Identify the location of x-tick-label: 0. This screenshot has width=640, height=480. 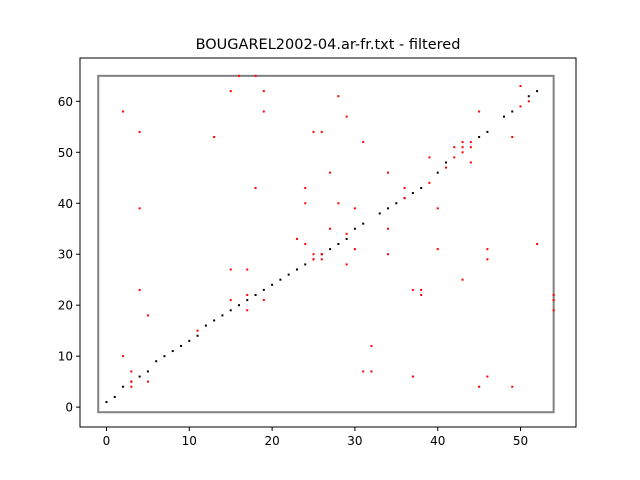
(107, 441).